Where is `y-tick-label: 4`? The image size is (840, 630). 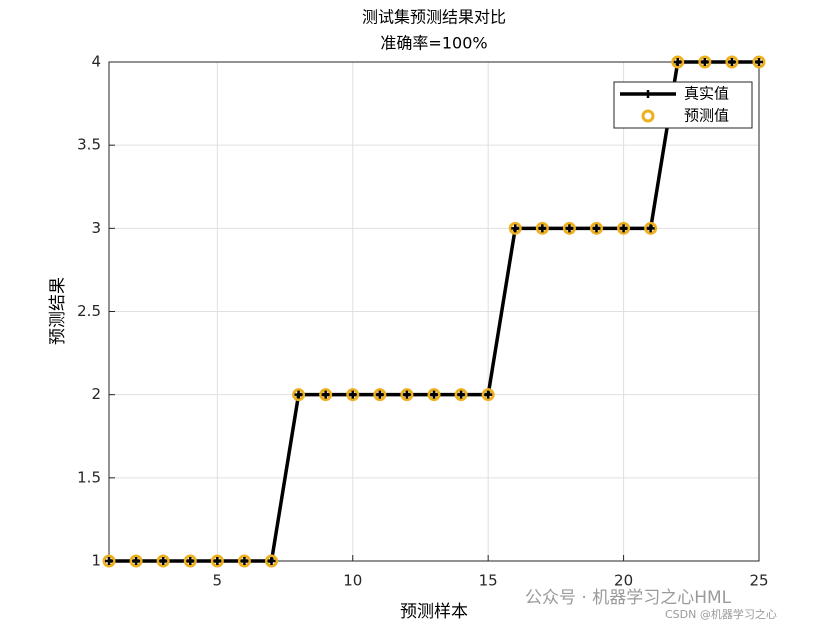
y-tick-label: 4 is located at coordinates (96, 62).